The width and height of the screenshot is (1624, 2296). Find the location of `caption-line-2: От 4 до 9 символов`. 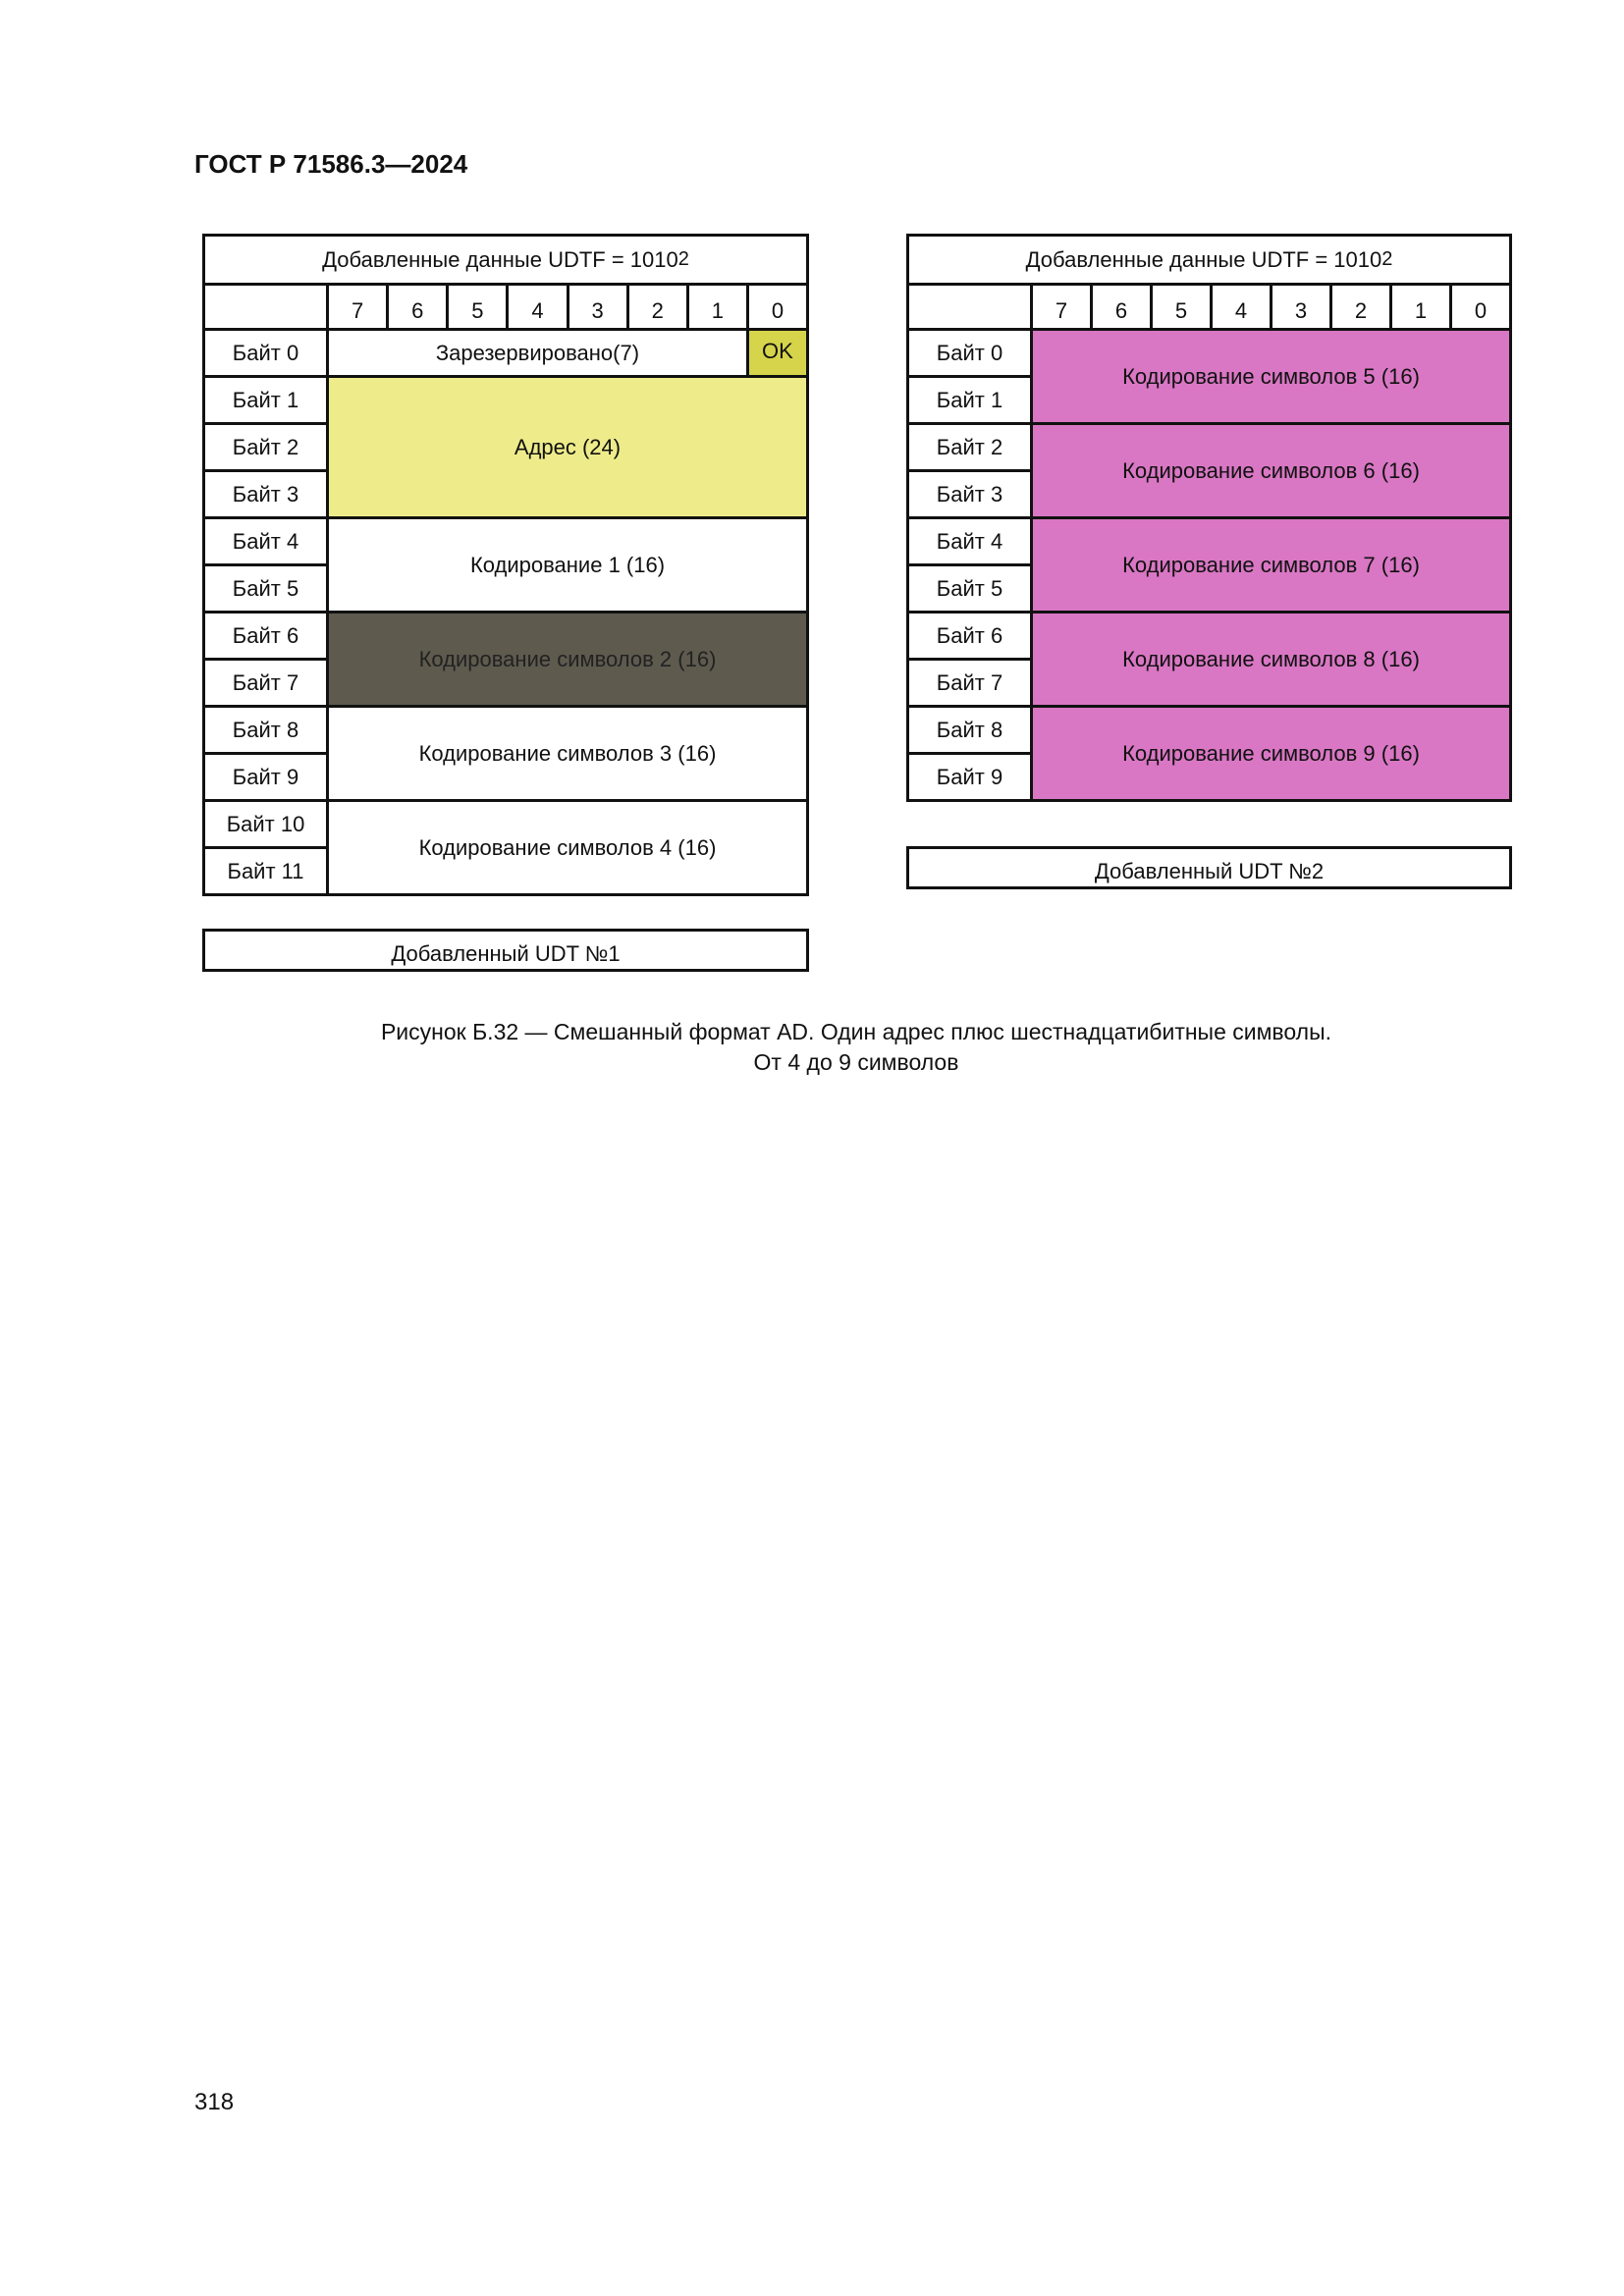

caption-line-2: От 4 до 9 символов is located at coordinates (856, 1062).